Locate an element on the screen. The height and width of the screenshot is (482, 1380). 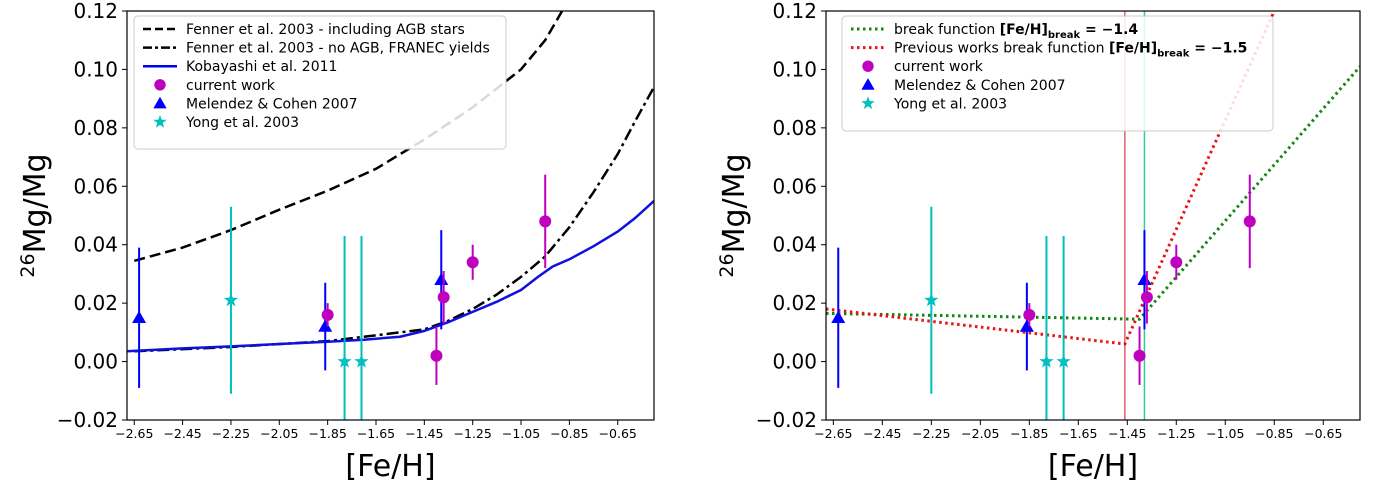
legend-math-tail: = −1.4 is located at coordinates (1109, 30).